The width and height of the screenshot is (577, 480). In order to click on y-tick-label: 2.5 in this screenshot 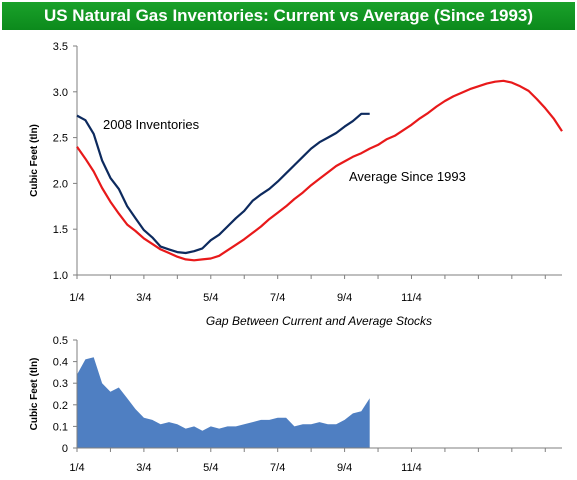, I will do `click(60, 139)`.